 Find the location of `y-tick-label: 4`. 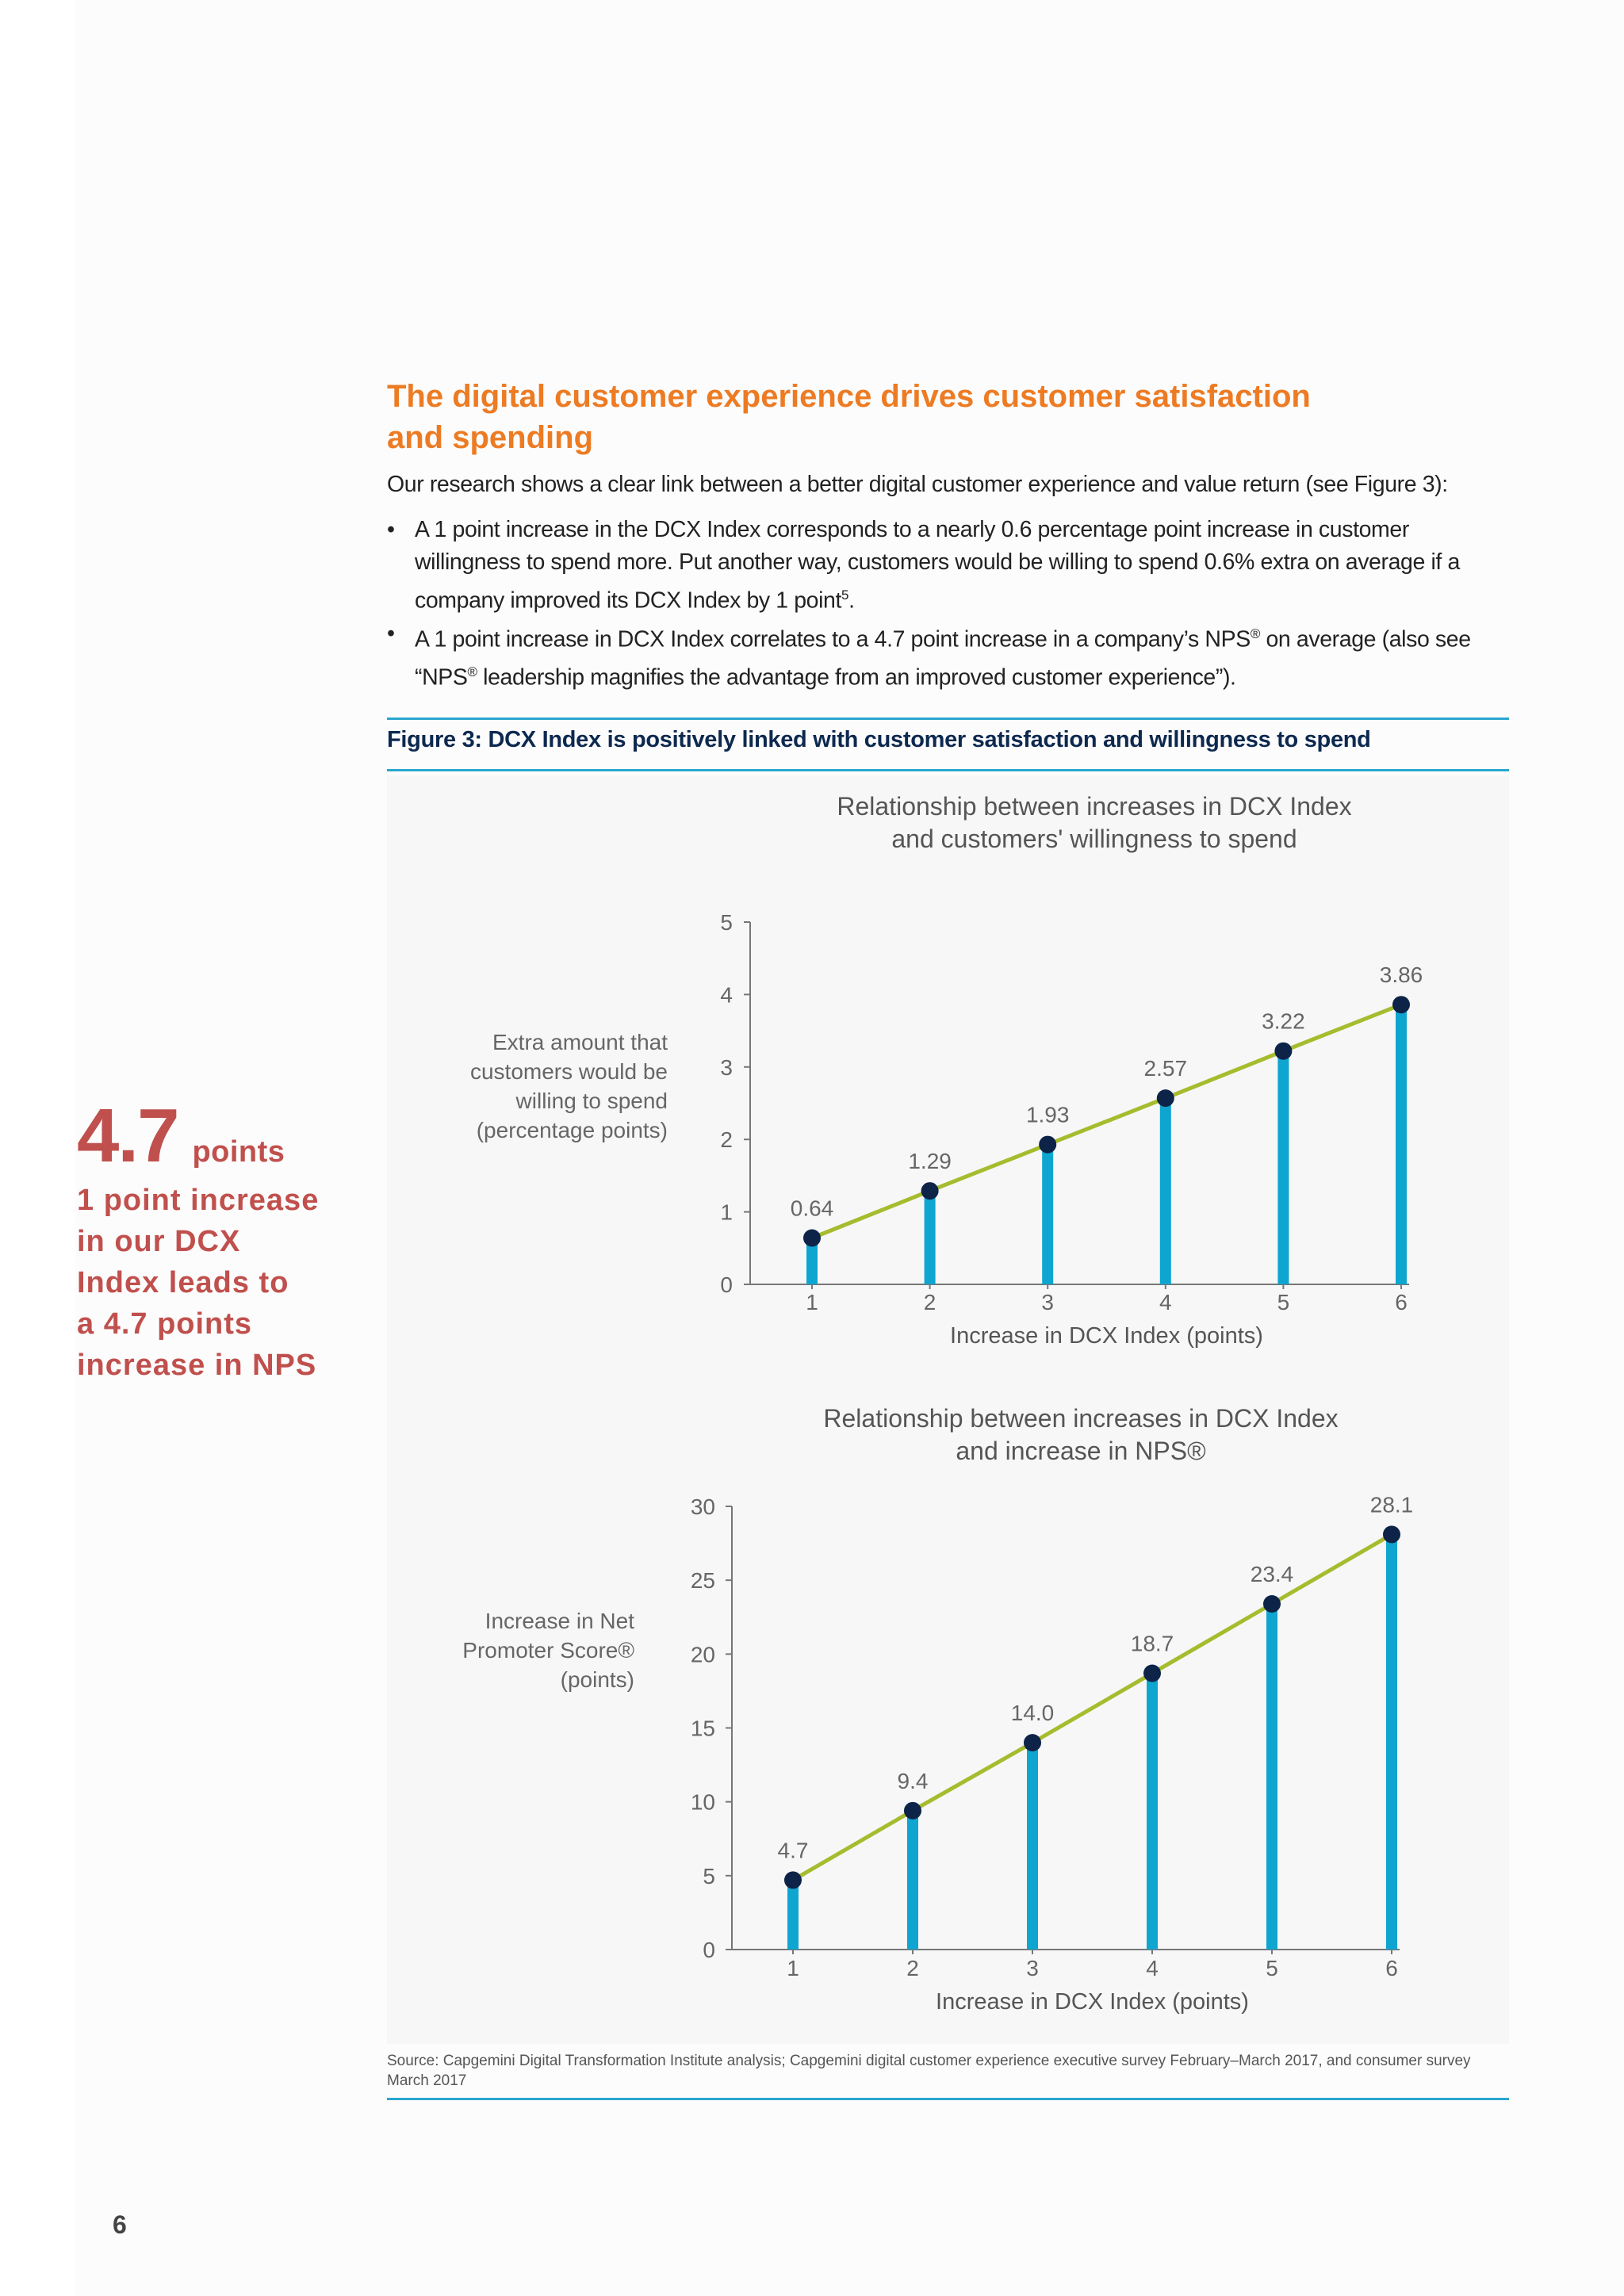

y-tick-label: 4 is located at coordinates (726, 994).